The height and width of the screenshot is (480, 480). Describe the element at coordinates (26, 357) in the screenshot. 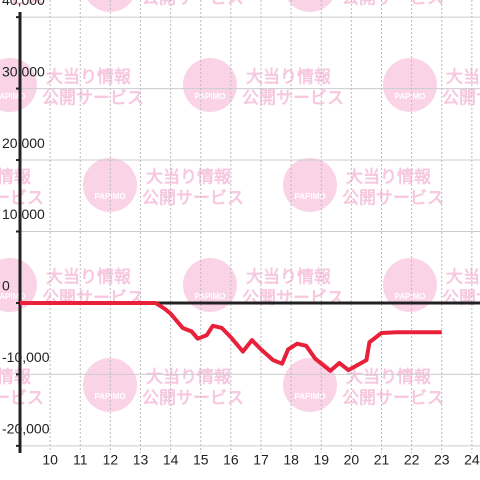

I see `y-tick-label: -10,000` at that location.